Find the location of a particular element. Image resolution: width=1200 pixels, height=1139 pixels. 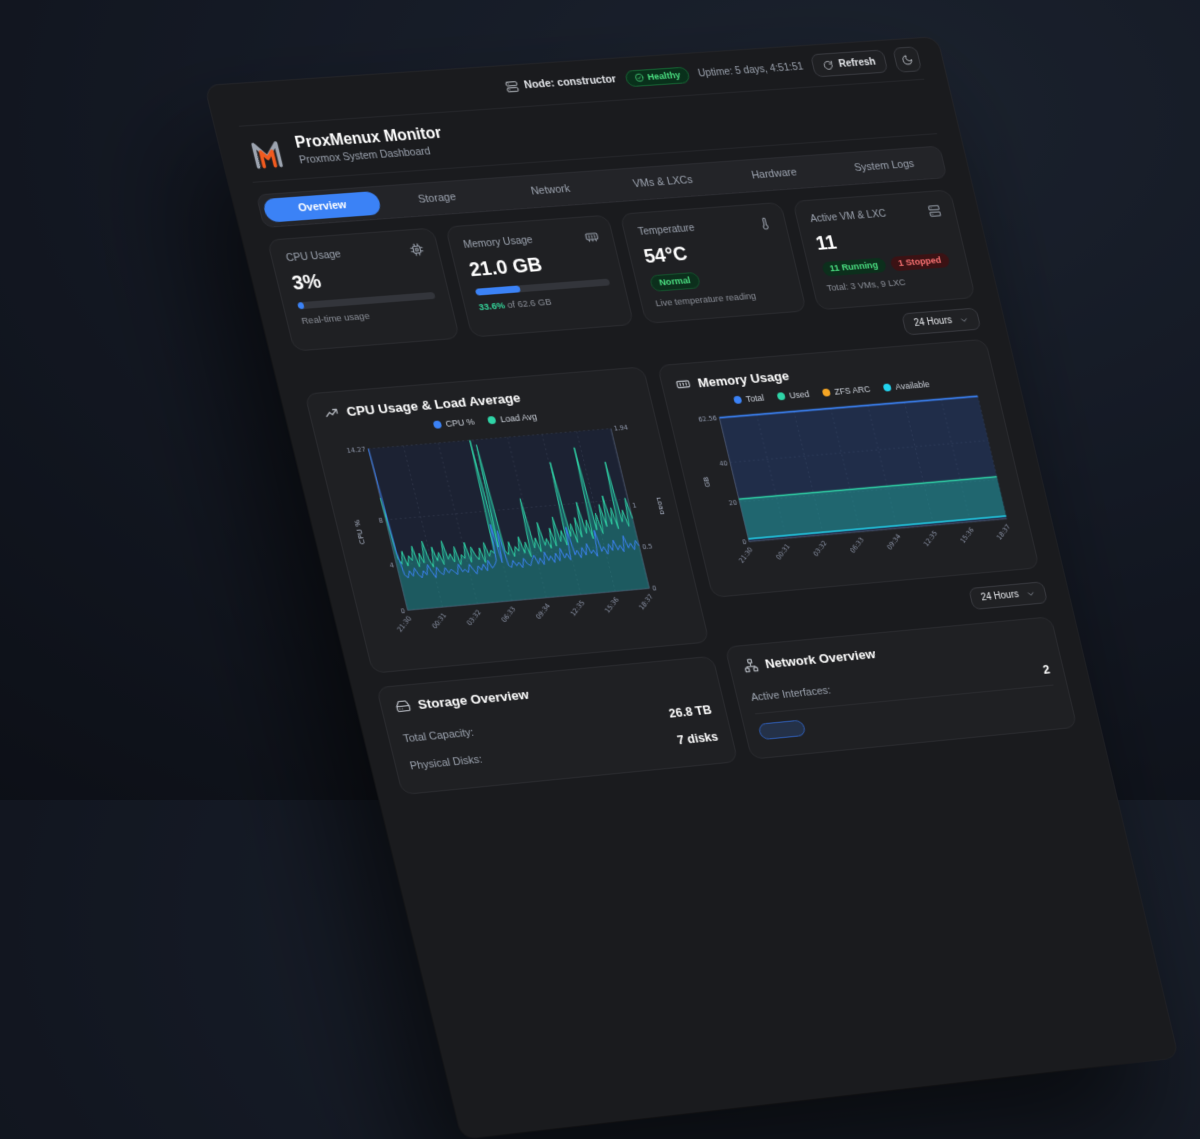

network-interfaces-value: 2 is located at coordinates (1047, 670).